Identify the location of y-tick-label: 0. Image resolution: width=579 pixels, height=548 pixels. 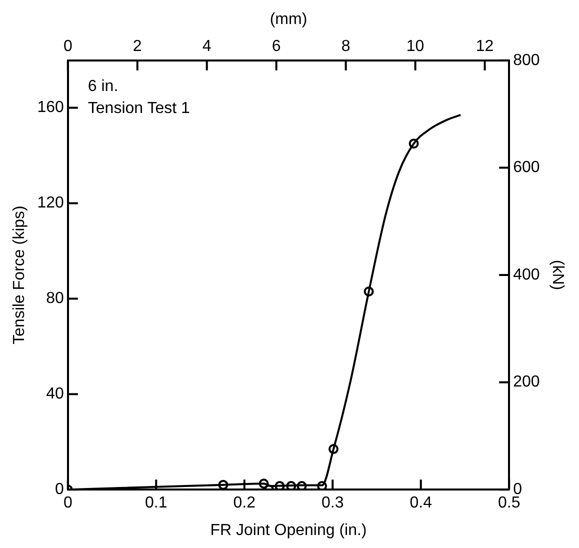
(59, 489).